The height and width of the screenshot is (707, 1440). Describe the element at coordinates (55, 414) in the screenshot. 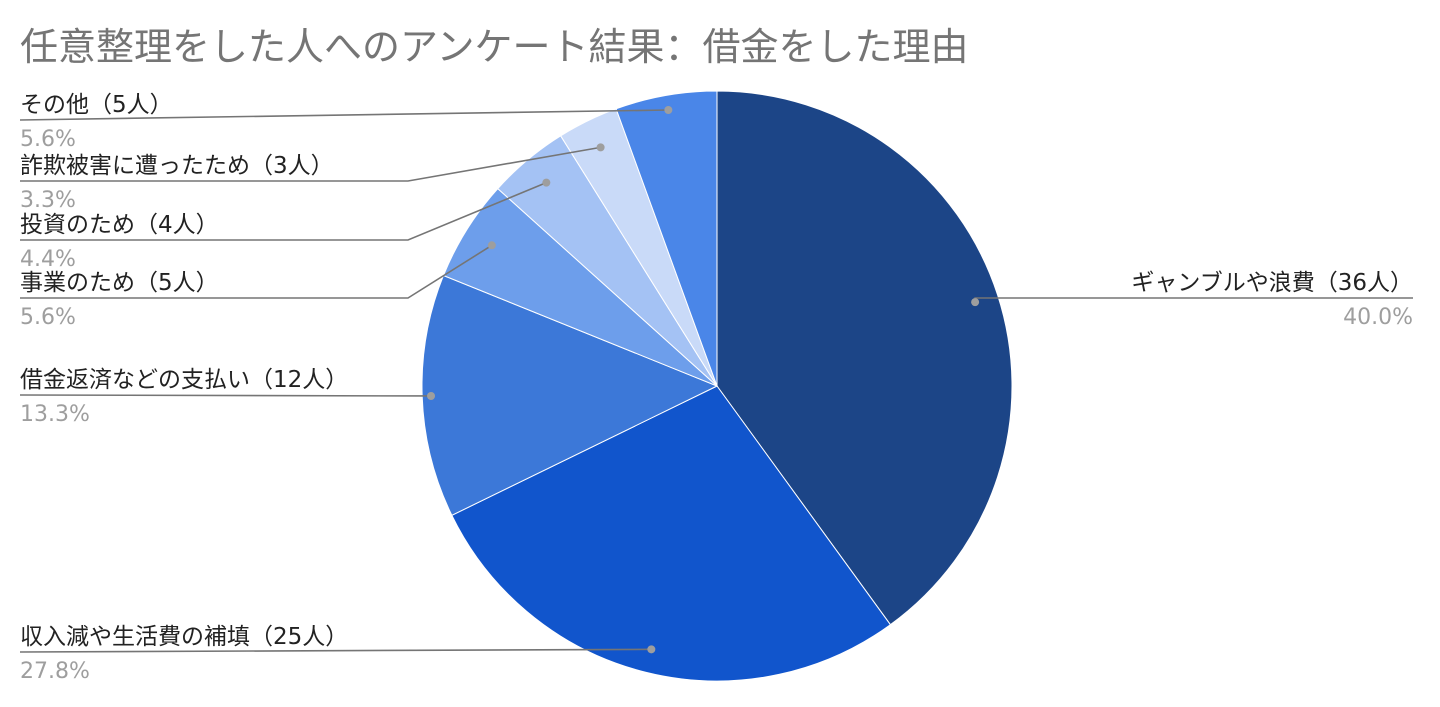

I see `slice-percent-label: 13.3%` at that location.